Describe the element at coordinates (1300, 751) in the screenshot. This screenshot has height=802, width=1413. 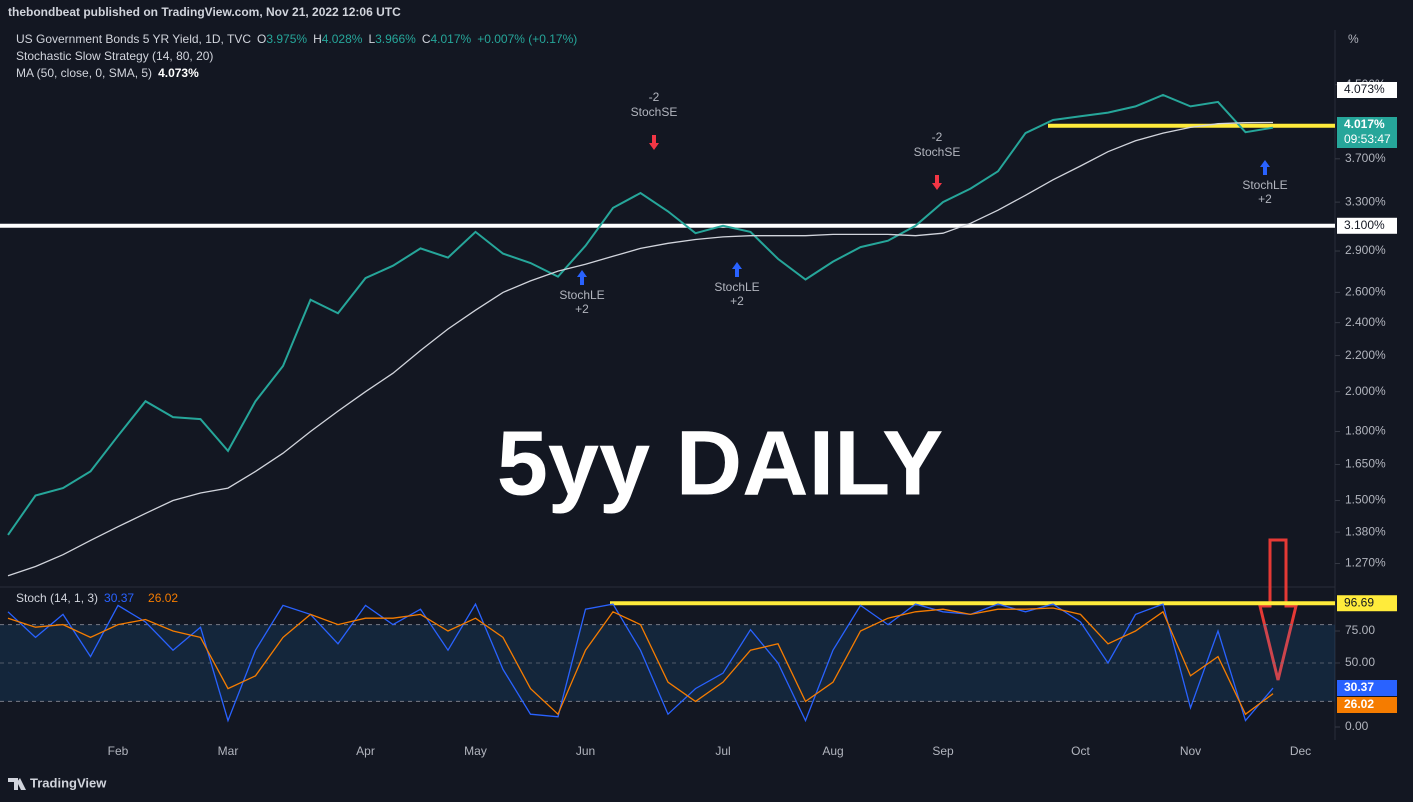
I see `x-tick-label: Dec` at that location.